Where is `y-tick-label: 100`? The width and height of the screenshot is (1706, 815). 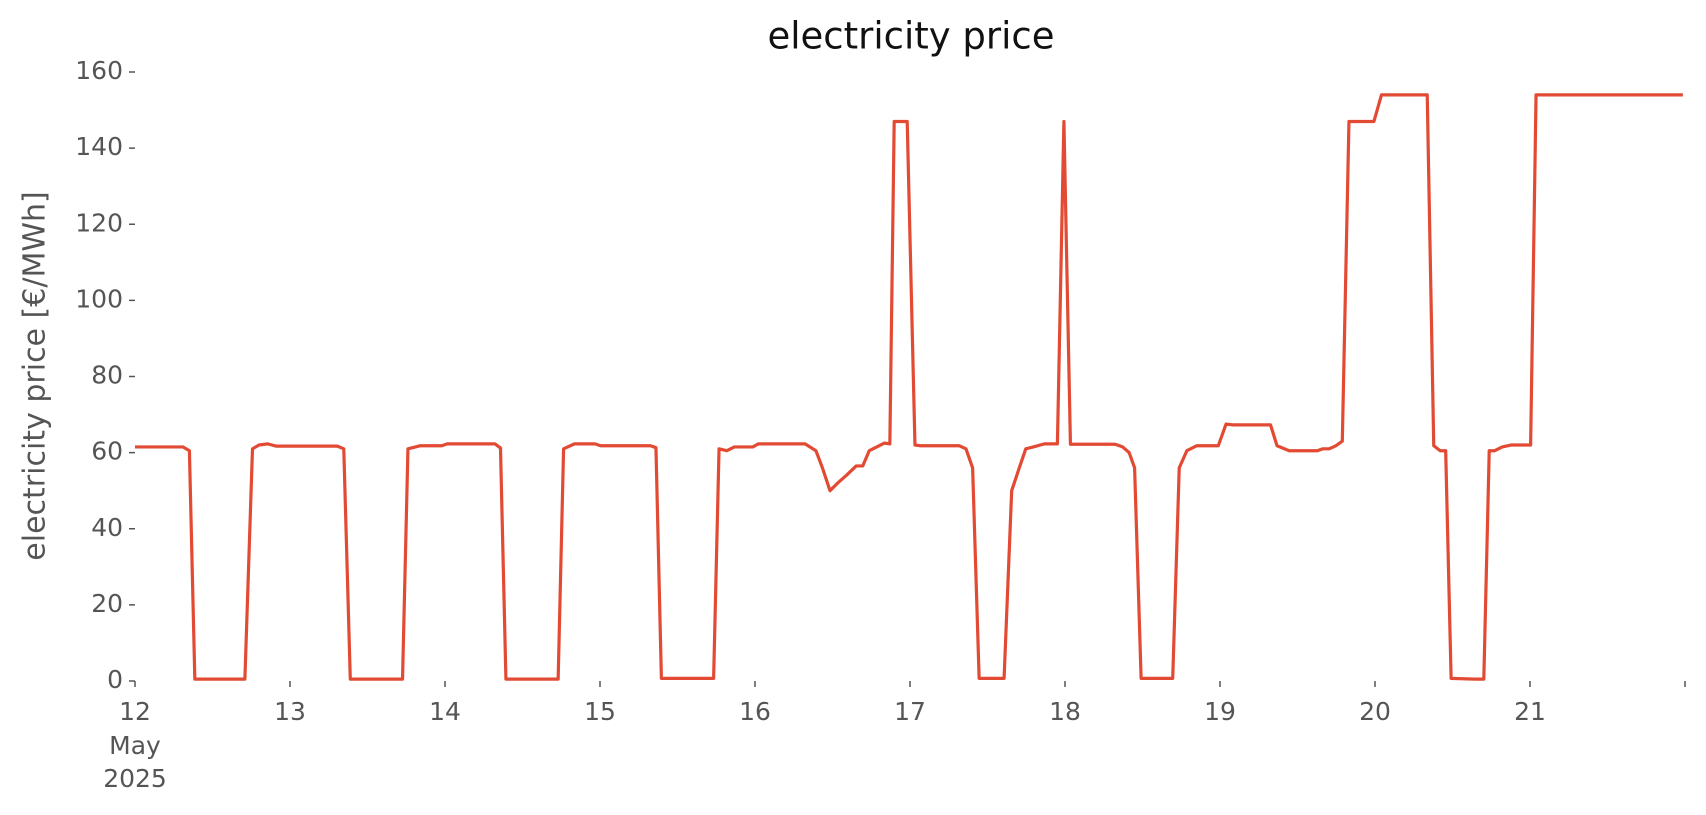 y-tick-label: 100 is located at coordinates (99, 298).